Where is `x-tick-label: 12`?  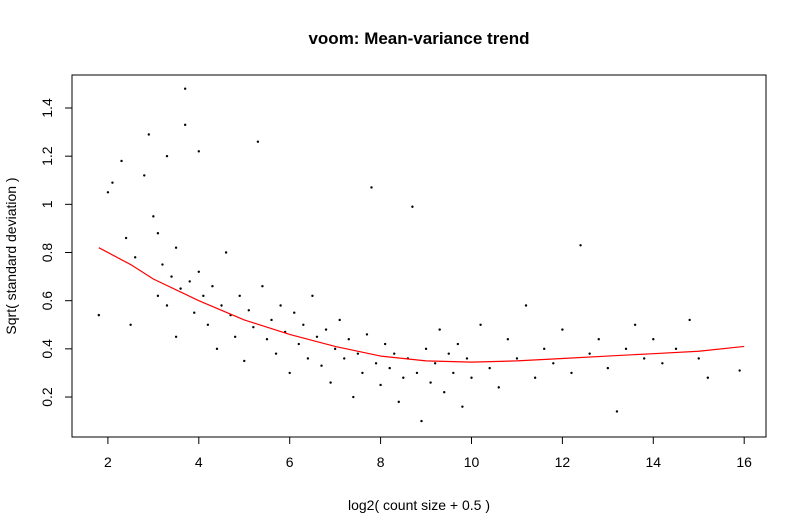 x-tick-label: 12 is located at coordinates (563, 462).